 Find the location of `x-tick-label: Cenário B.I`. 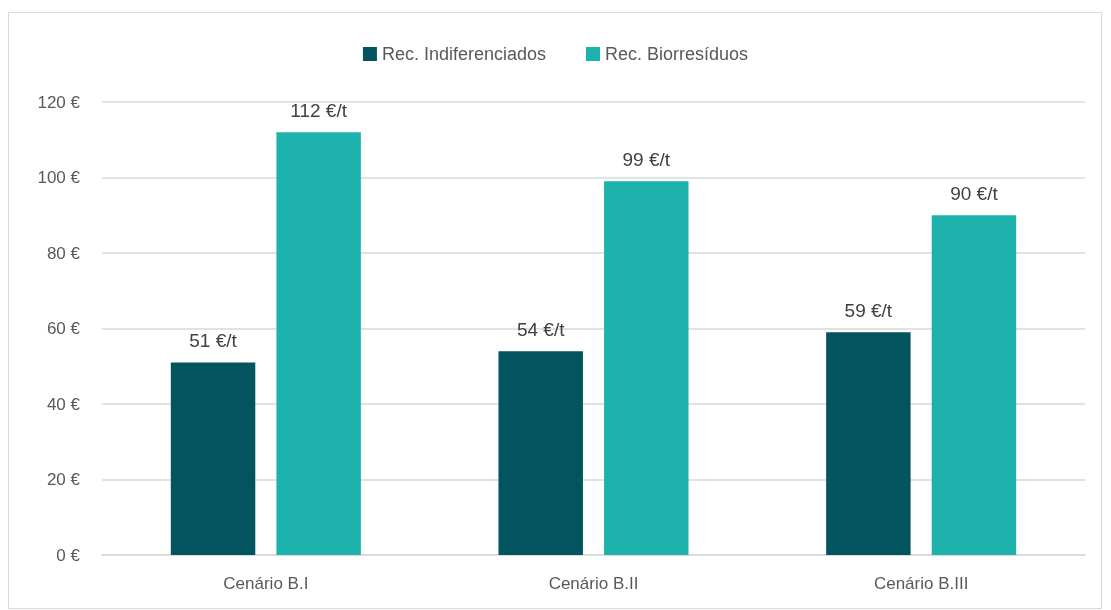

x-tick-label: Cenário B.I is located at coordinates (266, 583).